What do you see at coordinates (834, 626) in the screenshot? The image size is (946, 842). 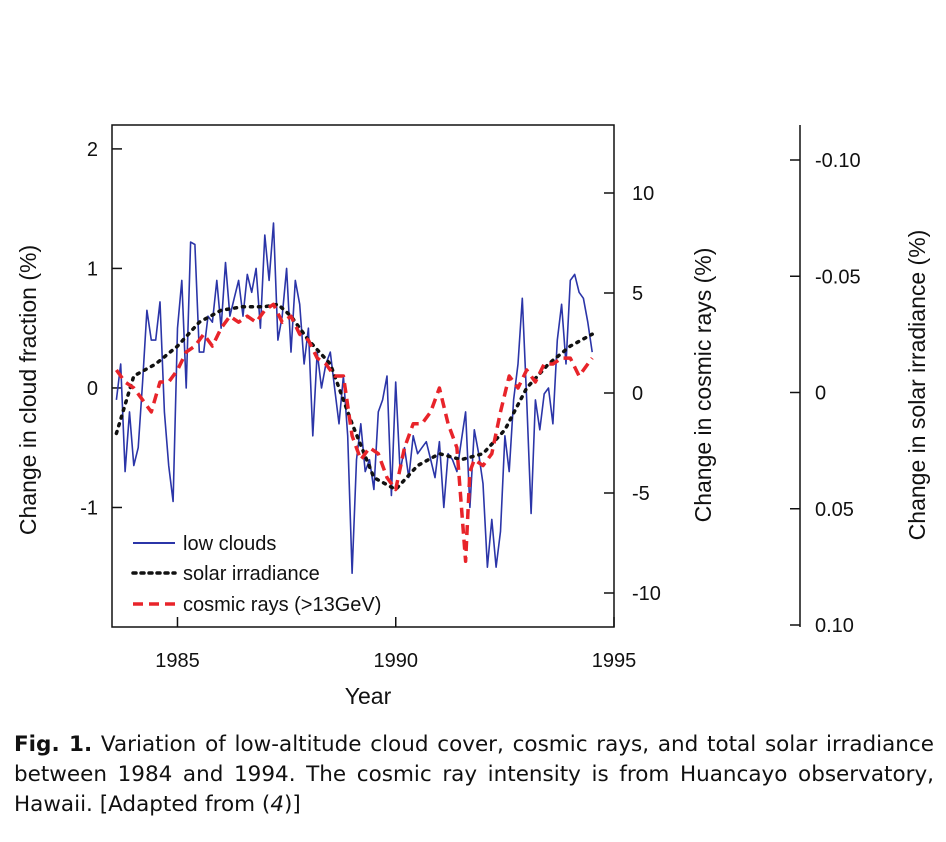 I see `solar-tick-label-4: 0.10` at bounding box center [834, 626].